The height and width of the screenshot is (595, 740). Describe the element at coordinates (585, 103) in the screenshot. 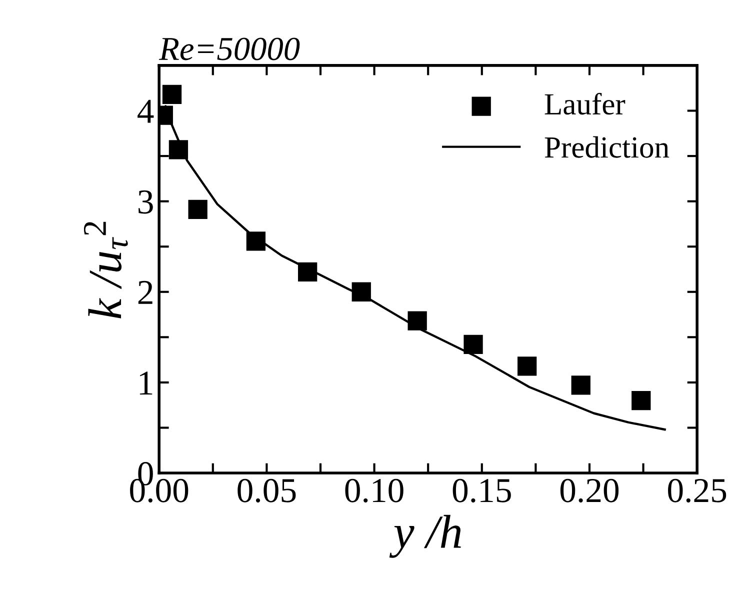

I see `legend-label: Laufer` at that location.